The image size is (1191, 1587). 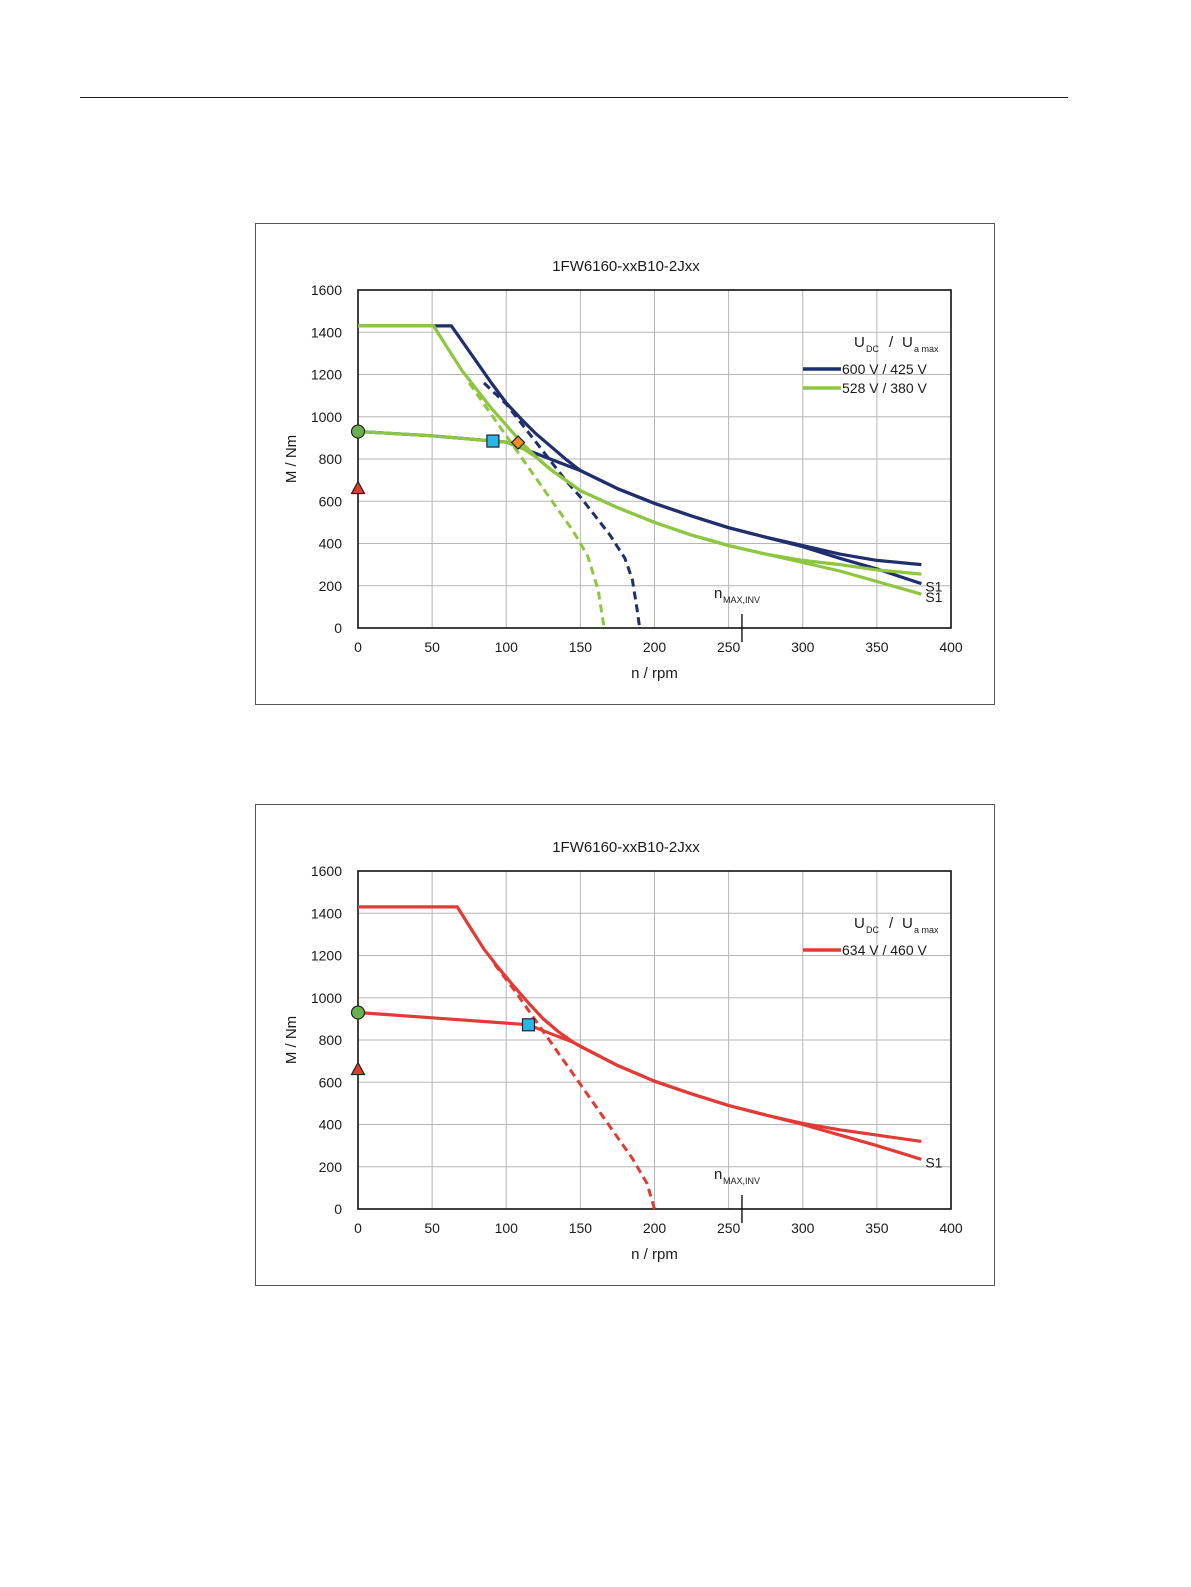 I want to click on legend-entry-1: 528 V / 380 V, so click(x=885, y=388).